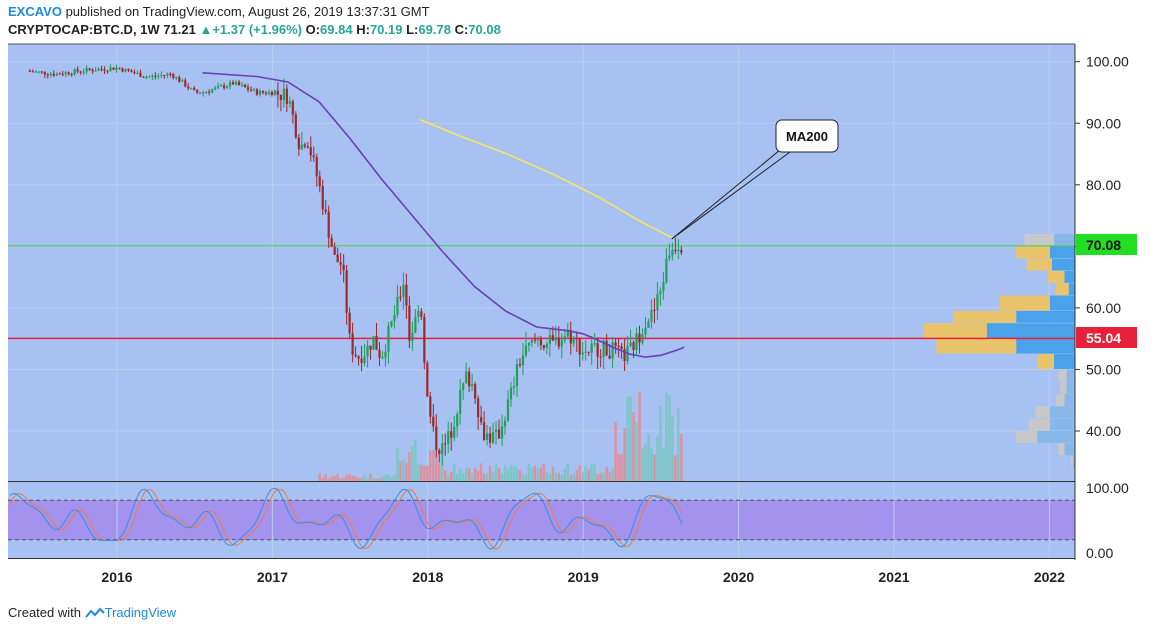 The width and height of the screenshot is (1151, 631). I want to click on price-change: +1.37 (+1.96%), so click(257, 29).